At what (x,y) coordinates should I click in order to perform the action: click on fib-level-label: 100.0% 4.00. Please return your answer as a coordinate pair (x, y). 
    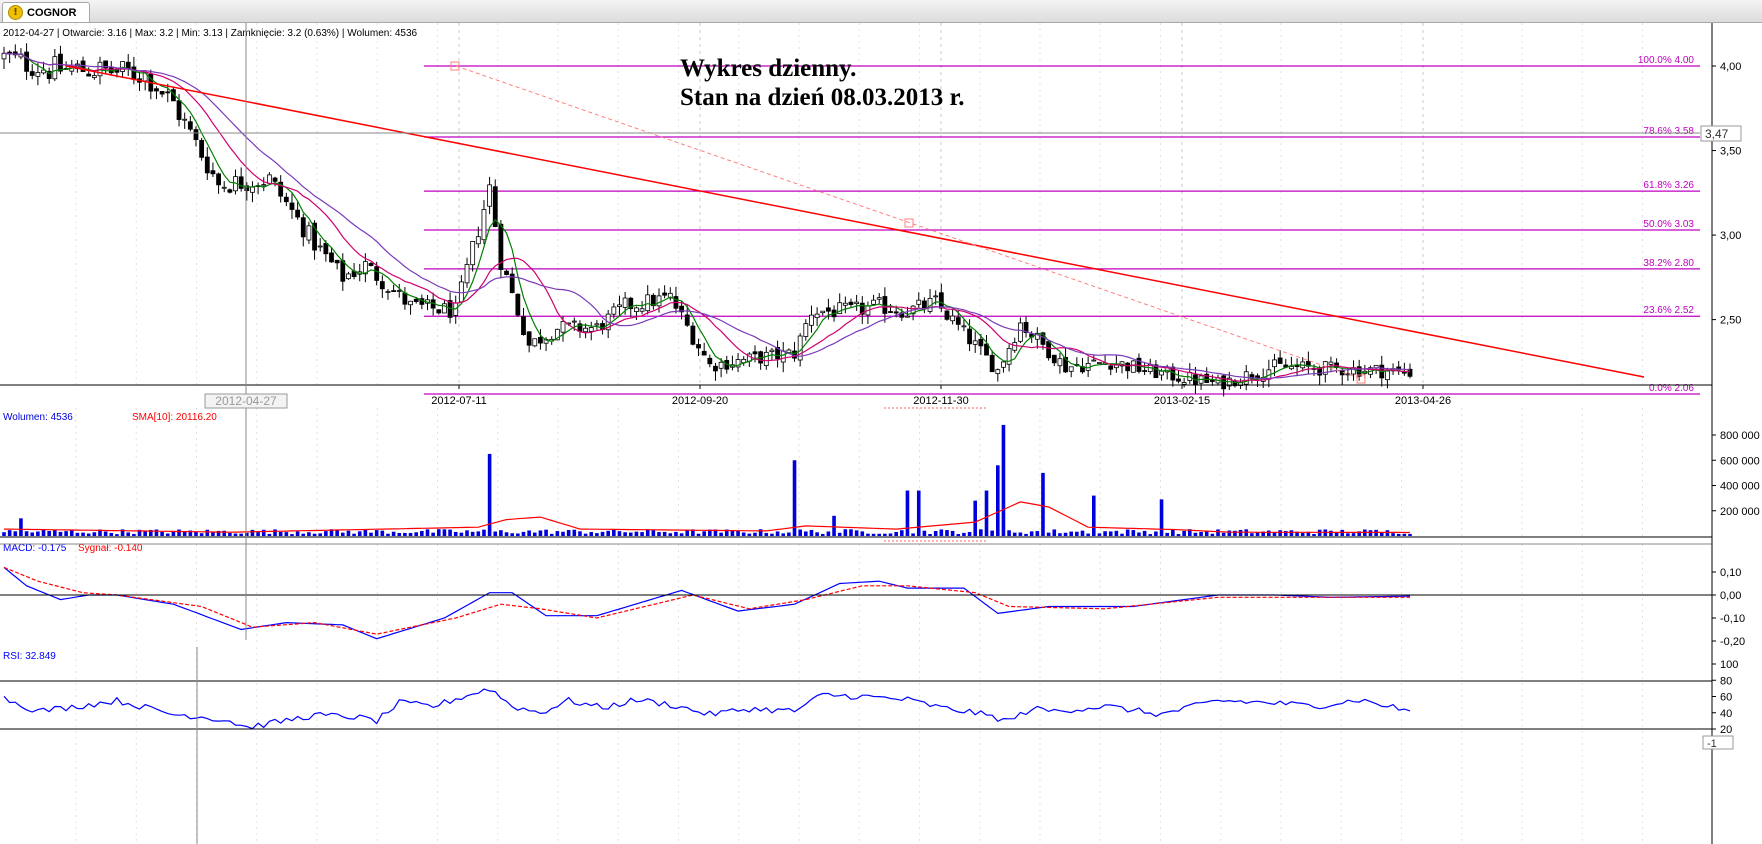
    Looking at the image, I should click on (1666, 60).